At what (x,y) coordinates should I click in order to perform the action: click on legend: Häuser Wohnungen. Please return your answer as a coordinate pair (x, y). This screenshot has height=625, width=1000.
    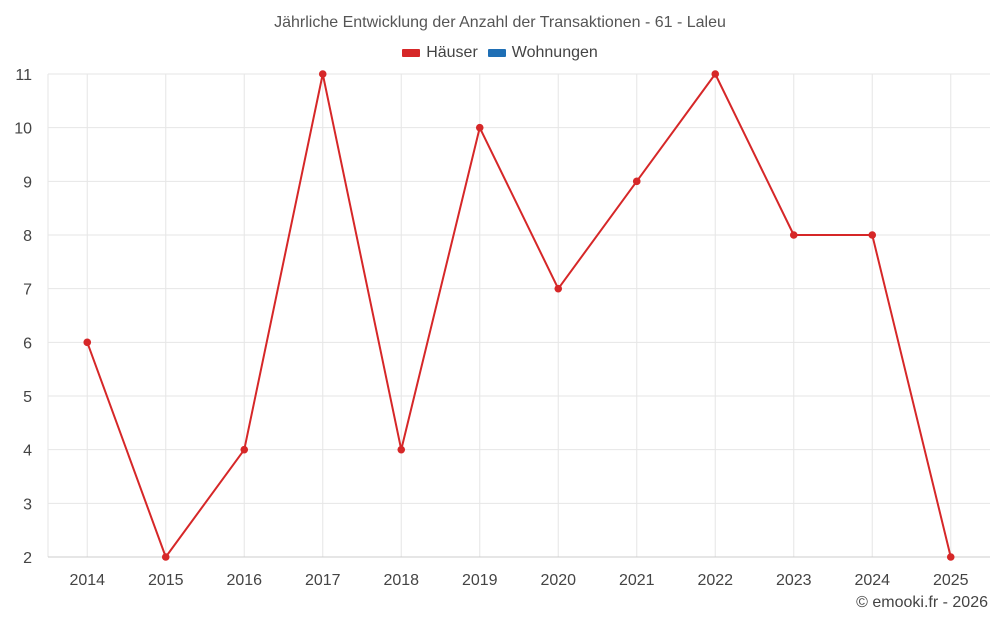
    Looking at the image, I should click on (500, 53).